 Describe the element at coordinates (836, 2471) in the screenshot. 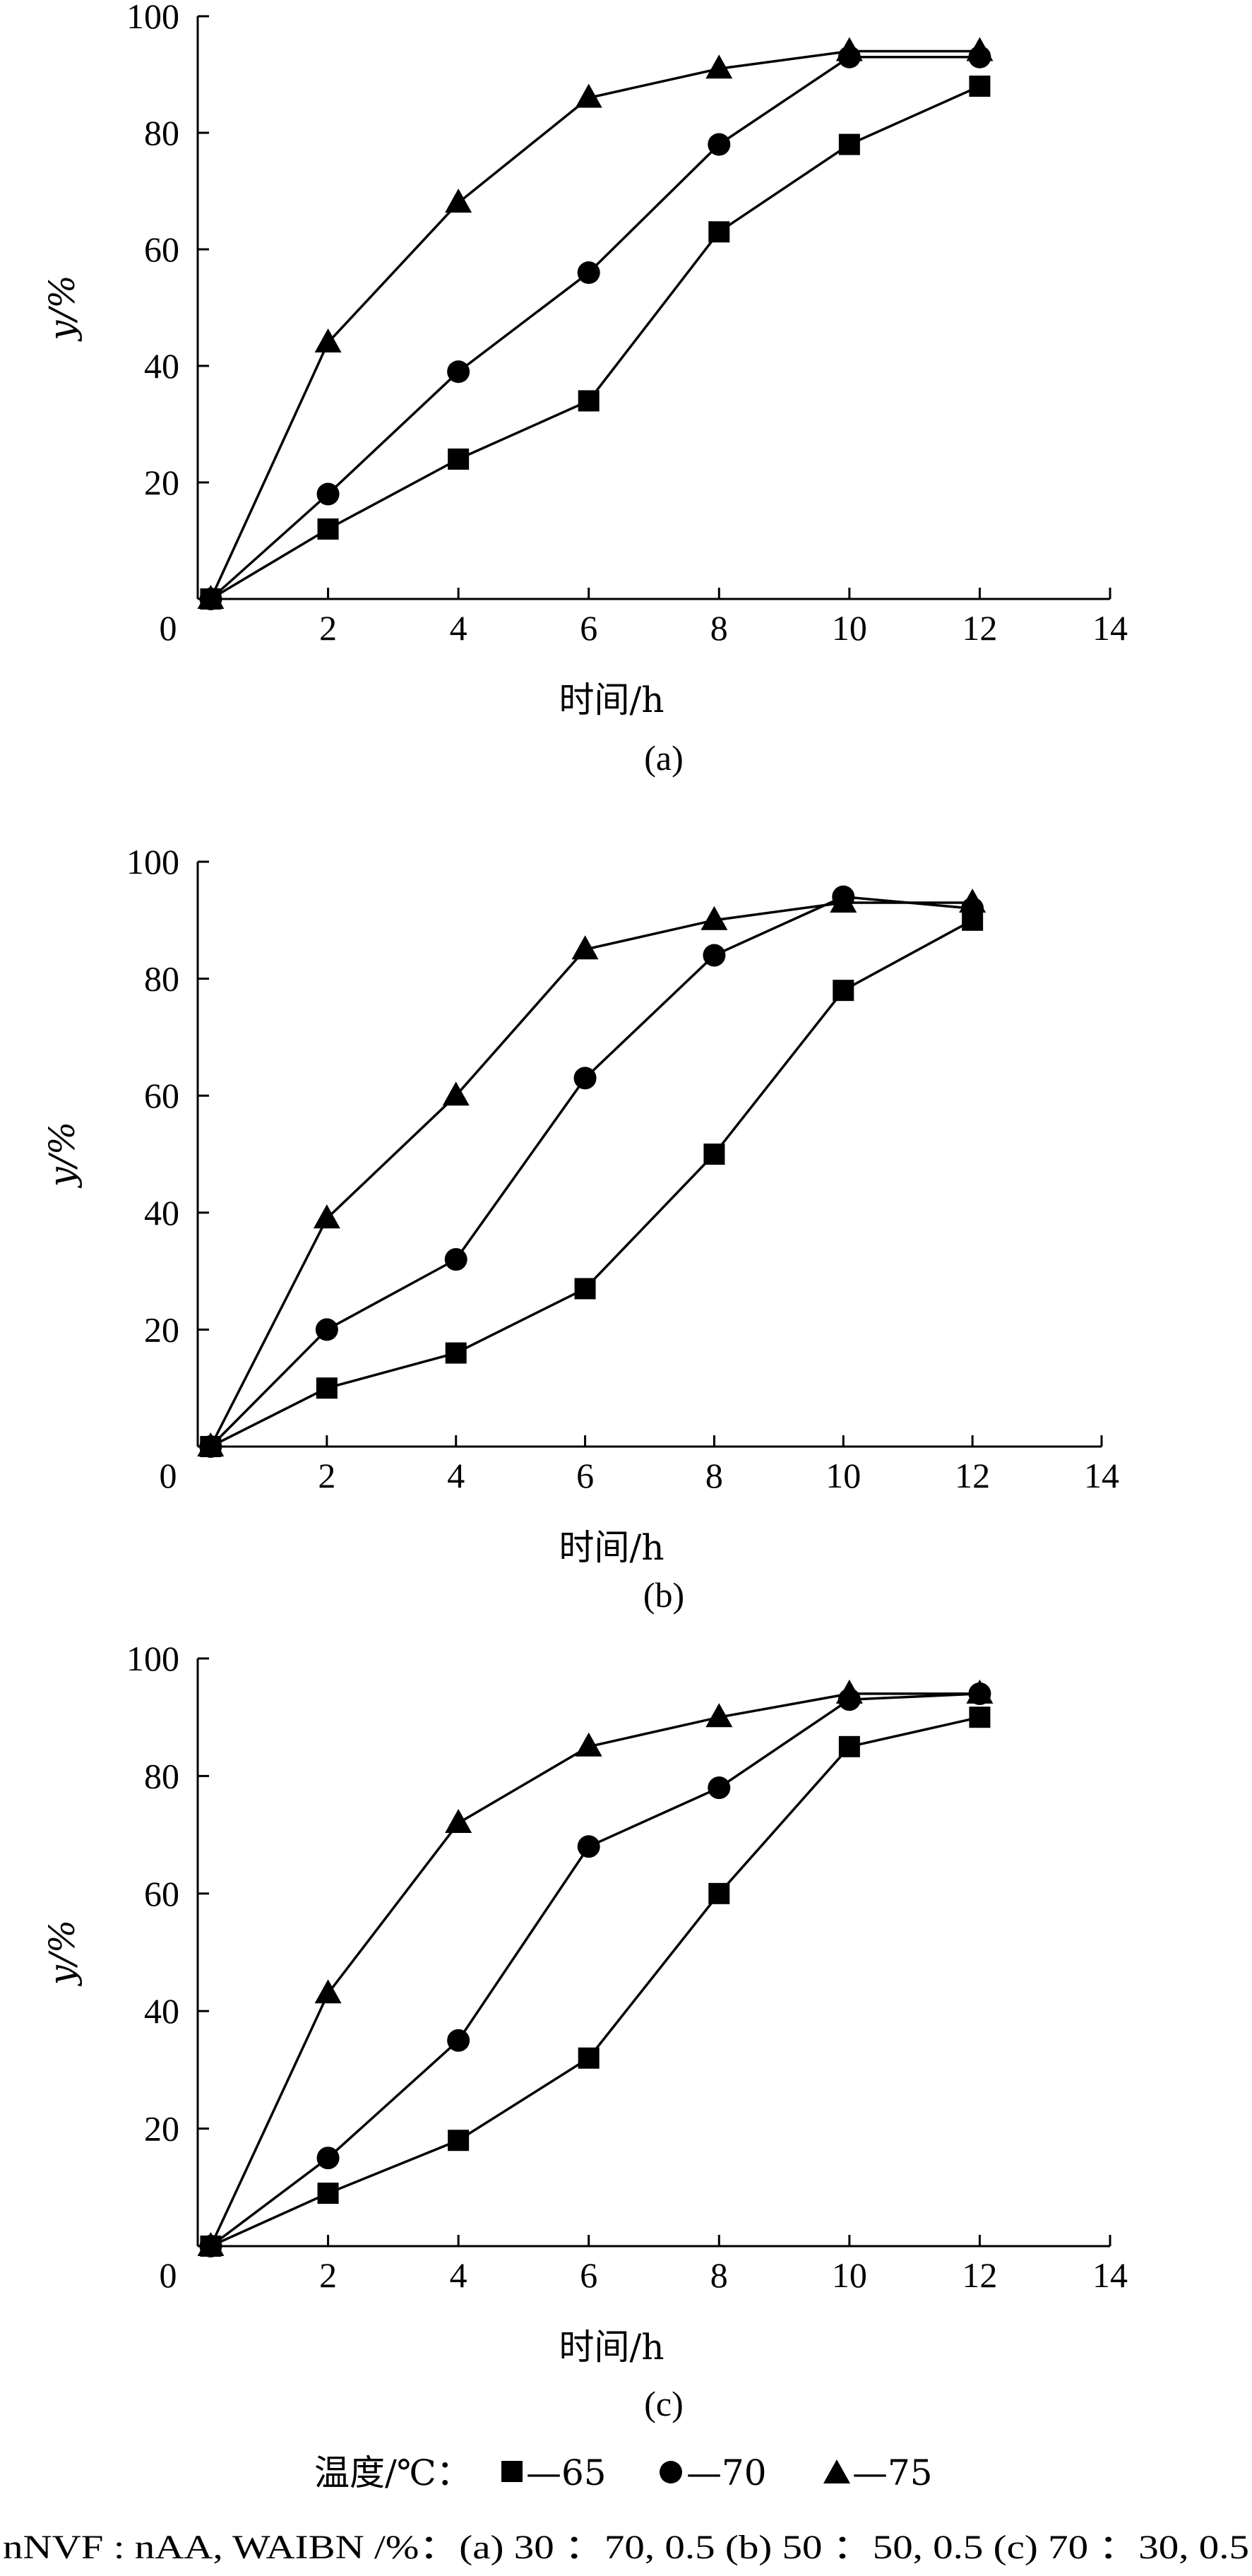

I see `legend-marker-triangle` at that location.